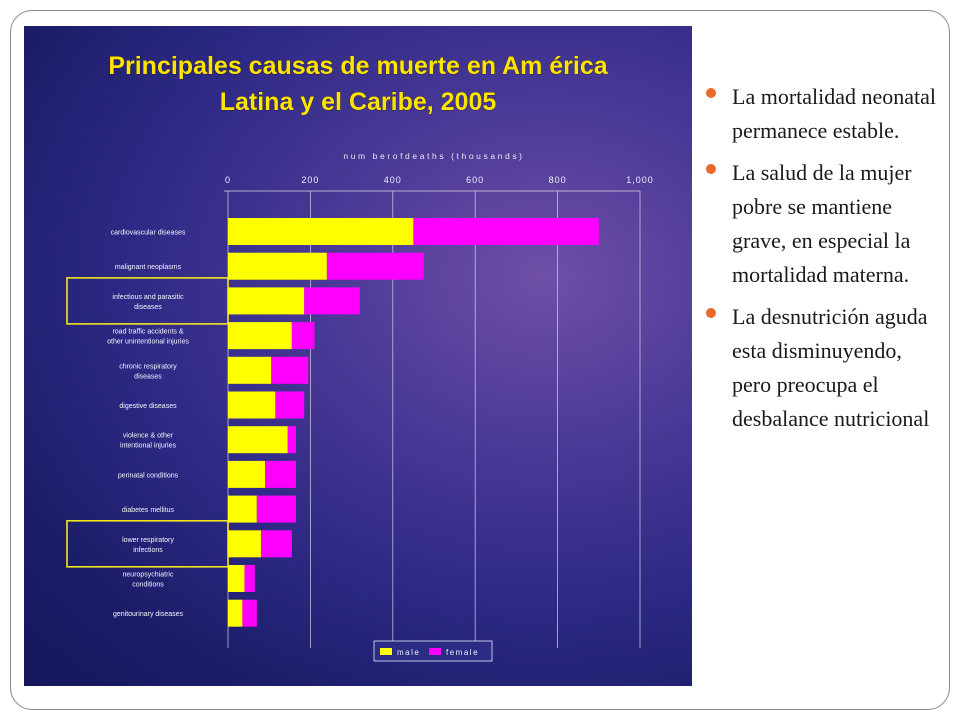 The image size is (960, 720). What do you see at coordinates (148, 267) in the screenshot?
I see `category-label: malignant neoplasms` at bounding box center [148, 267].